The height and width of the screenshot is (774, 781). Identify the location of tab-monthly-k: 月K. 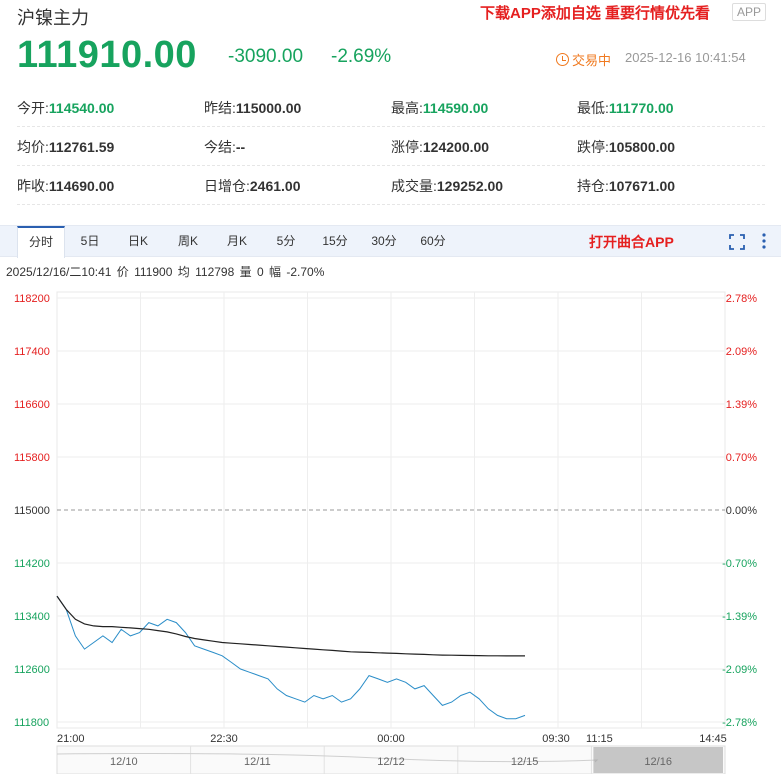
(236, 241).